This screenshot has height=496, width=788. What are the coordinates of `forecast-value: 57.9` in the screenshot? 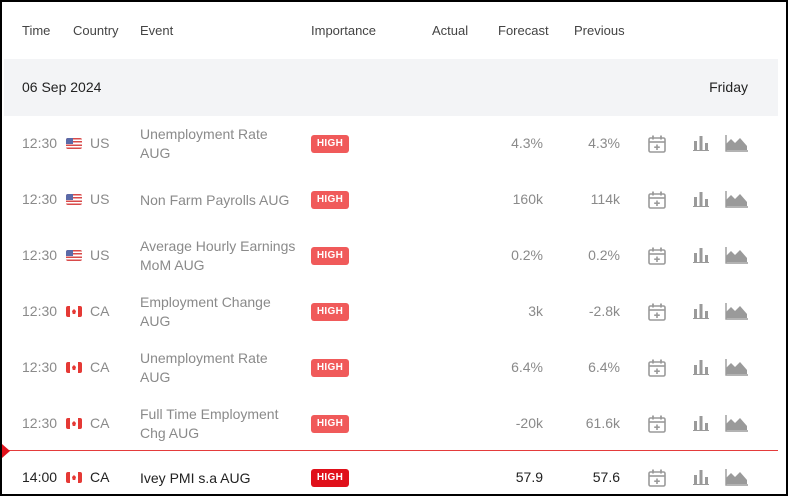 It's located at (529, 477).